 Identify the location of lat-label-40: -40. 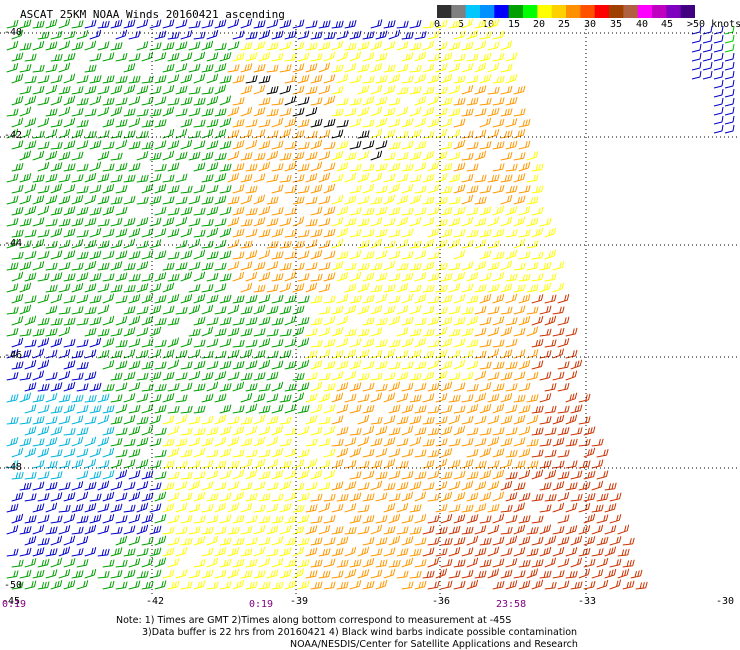
(13, 32).